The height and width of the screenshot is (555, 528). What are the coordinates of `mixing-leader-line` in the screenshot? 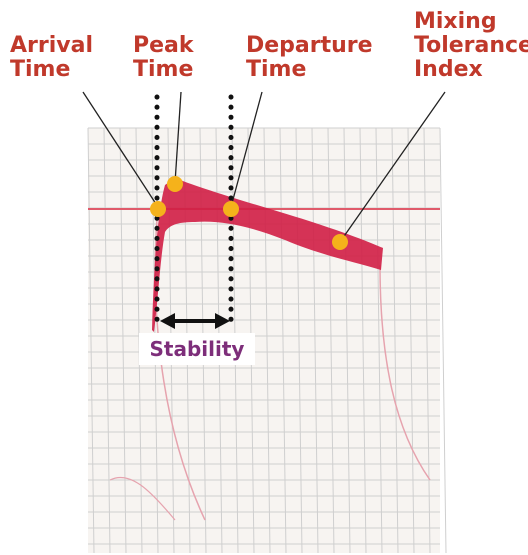 It's located at (392, 167).